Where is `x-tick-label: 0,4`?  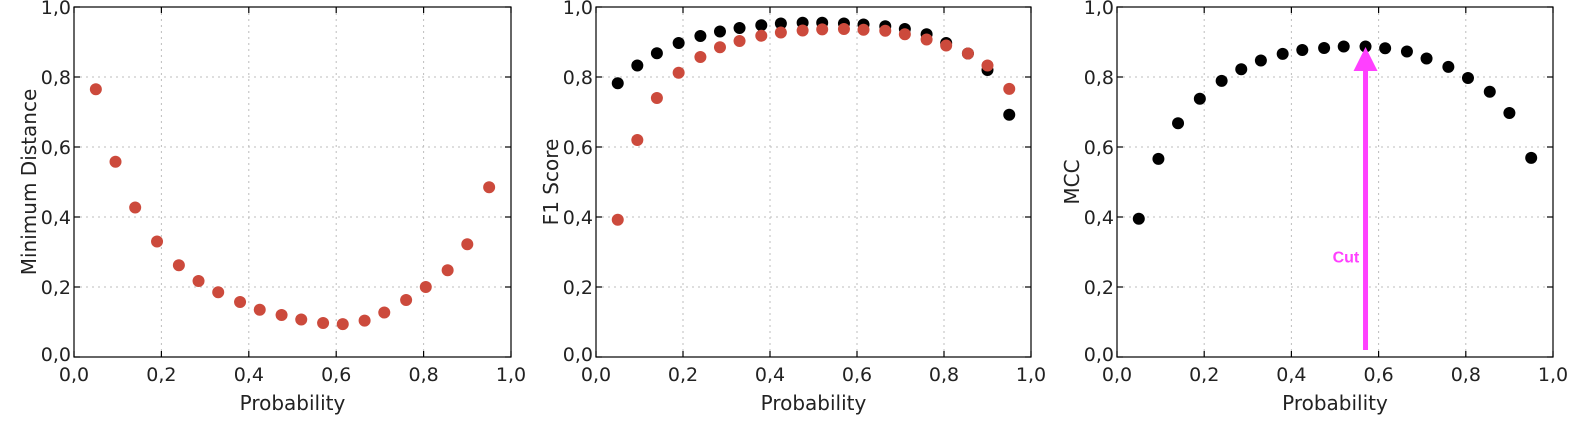 x-tick-label: 0,4 is located at coordinates (1291, 375).